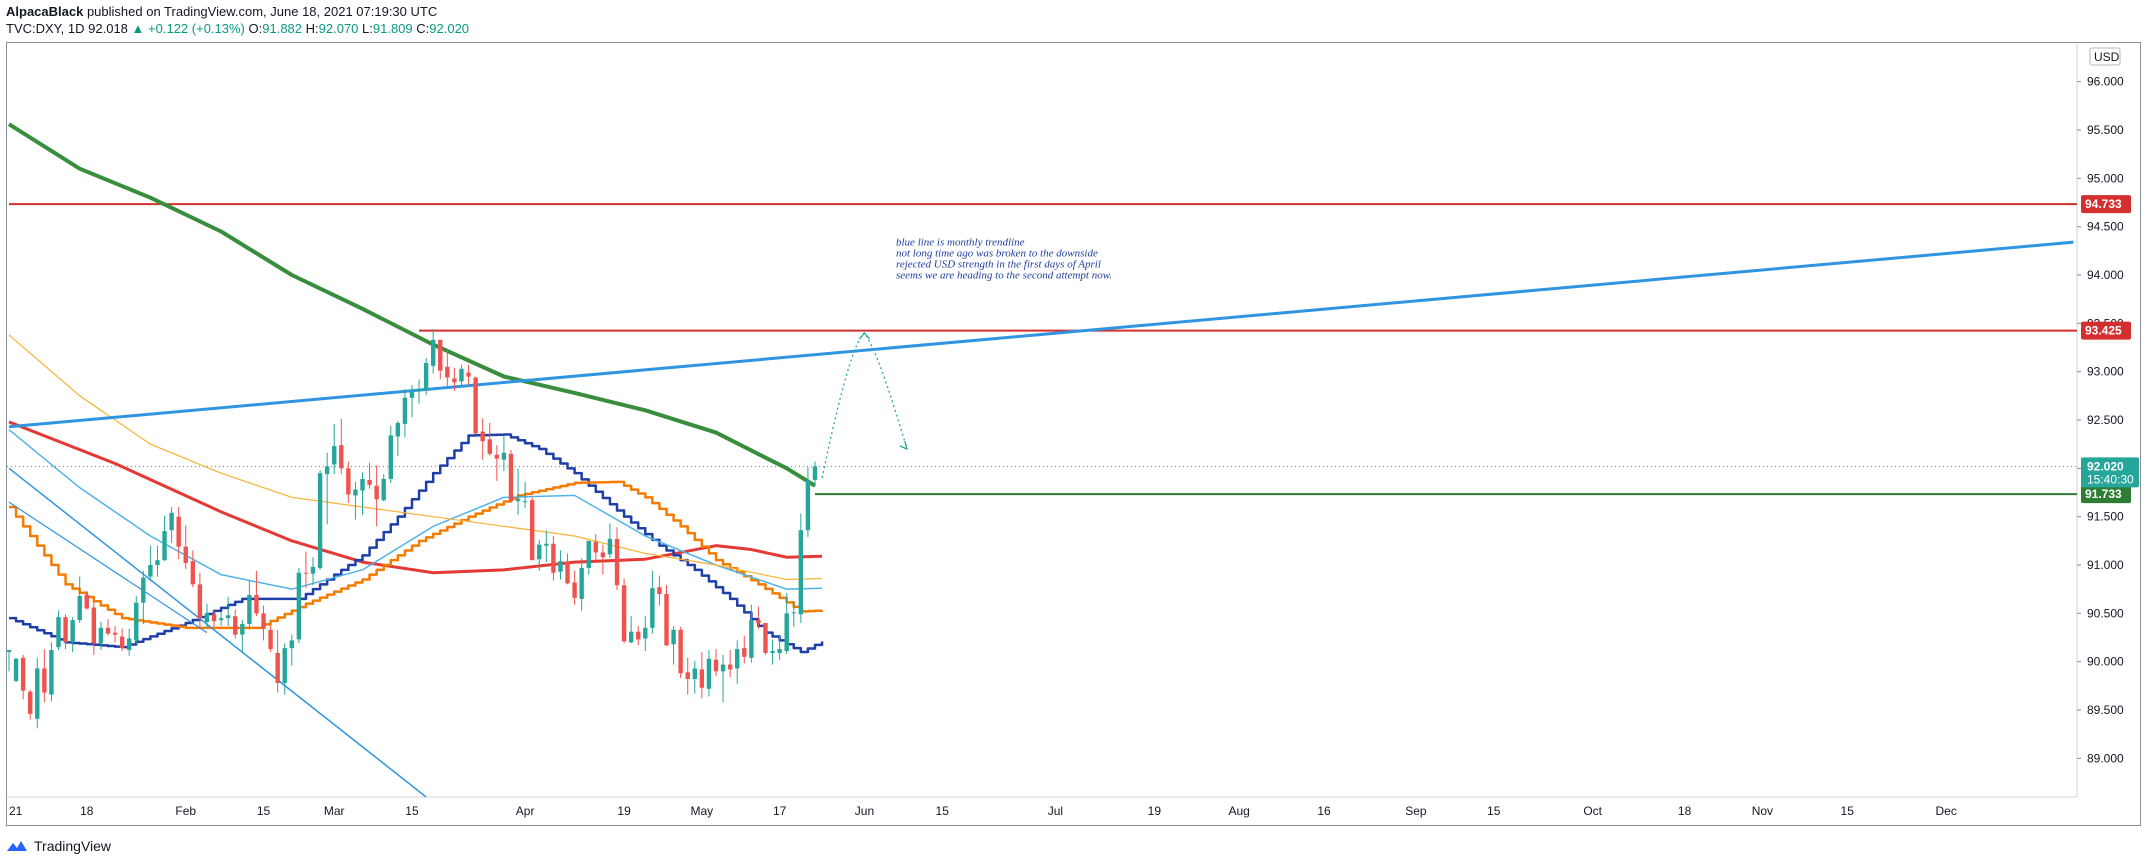 The image size is (2147, 862). I want to click on time-tick-label: 18, so click(87, 811).